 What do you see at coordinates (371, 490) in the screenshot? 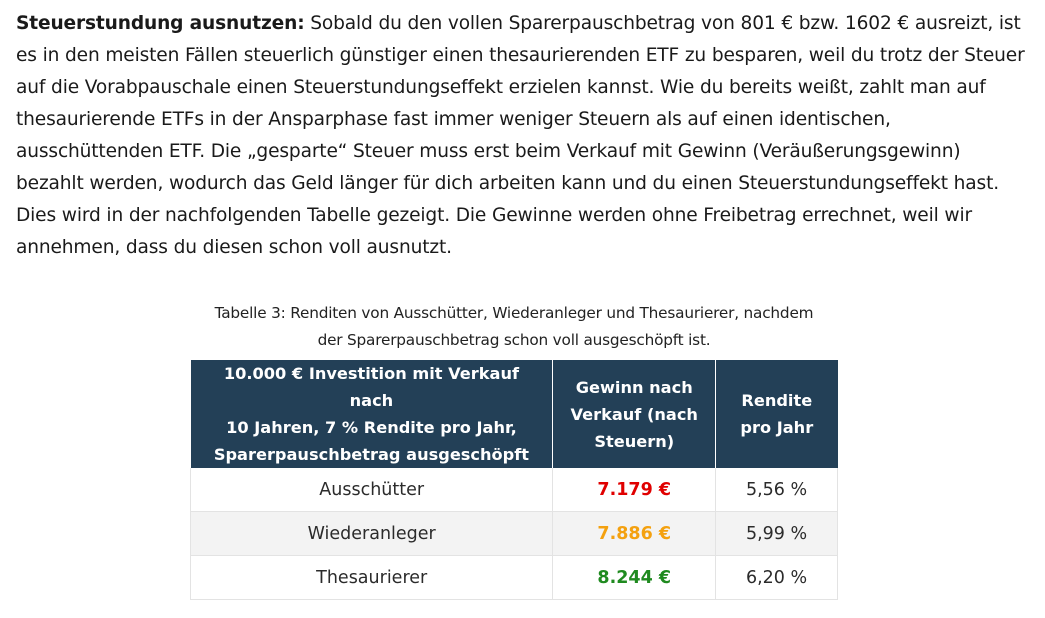
I see `row-label: Ausschütter` at bounding box center [371, 490].